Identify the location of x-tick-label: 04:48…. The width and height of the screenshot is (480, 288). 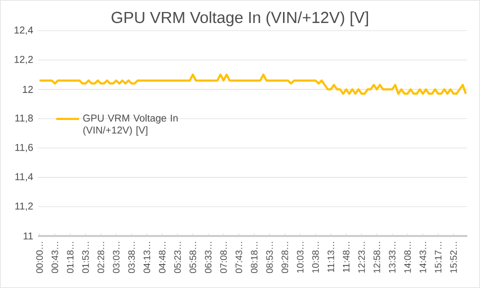
(162, 258).